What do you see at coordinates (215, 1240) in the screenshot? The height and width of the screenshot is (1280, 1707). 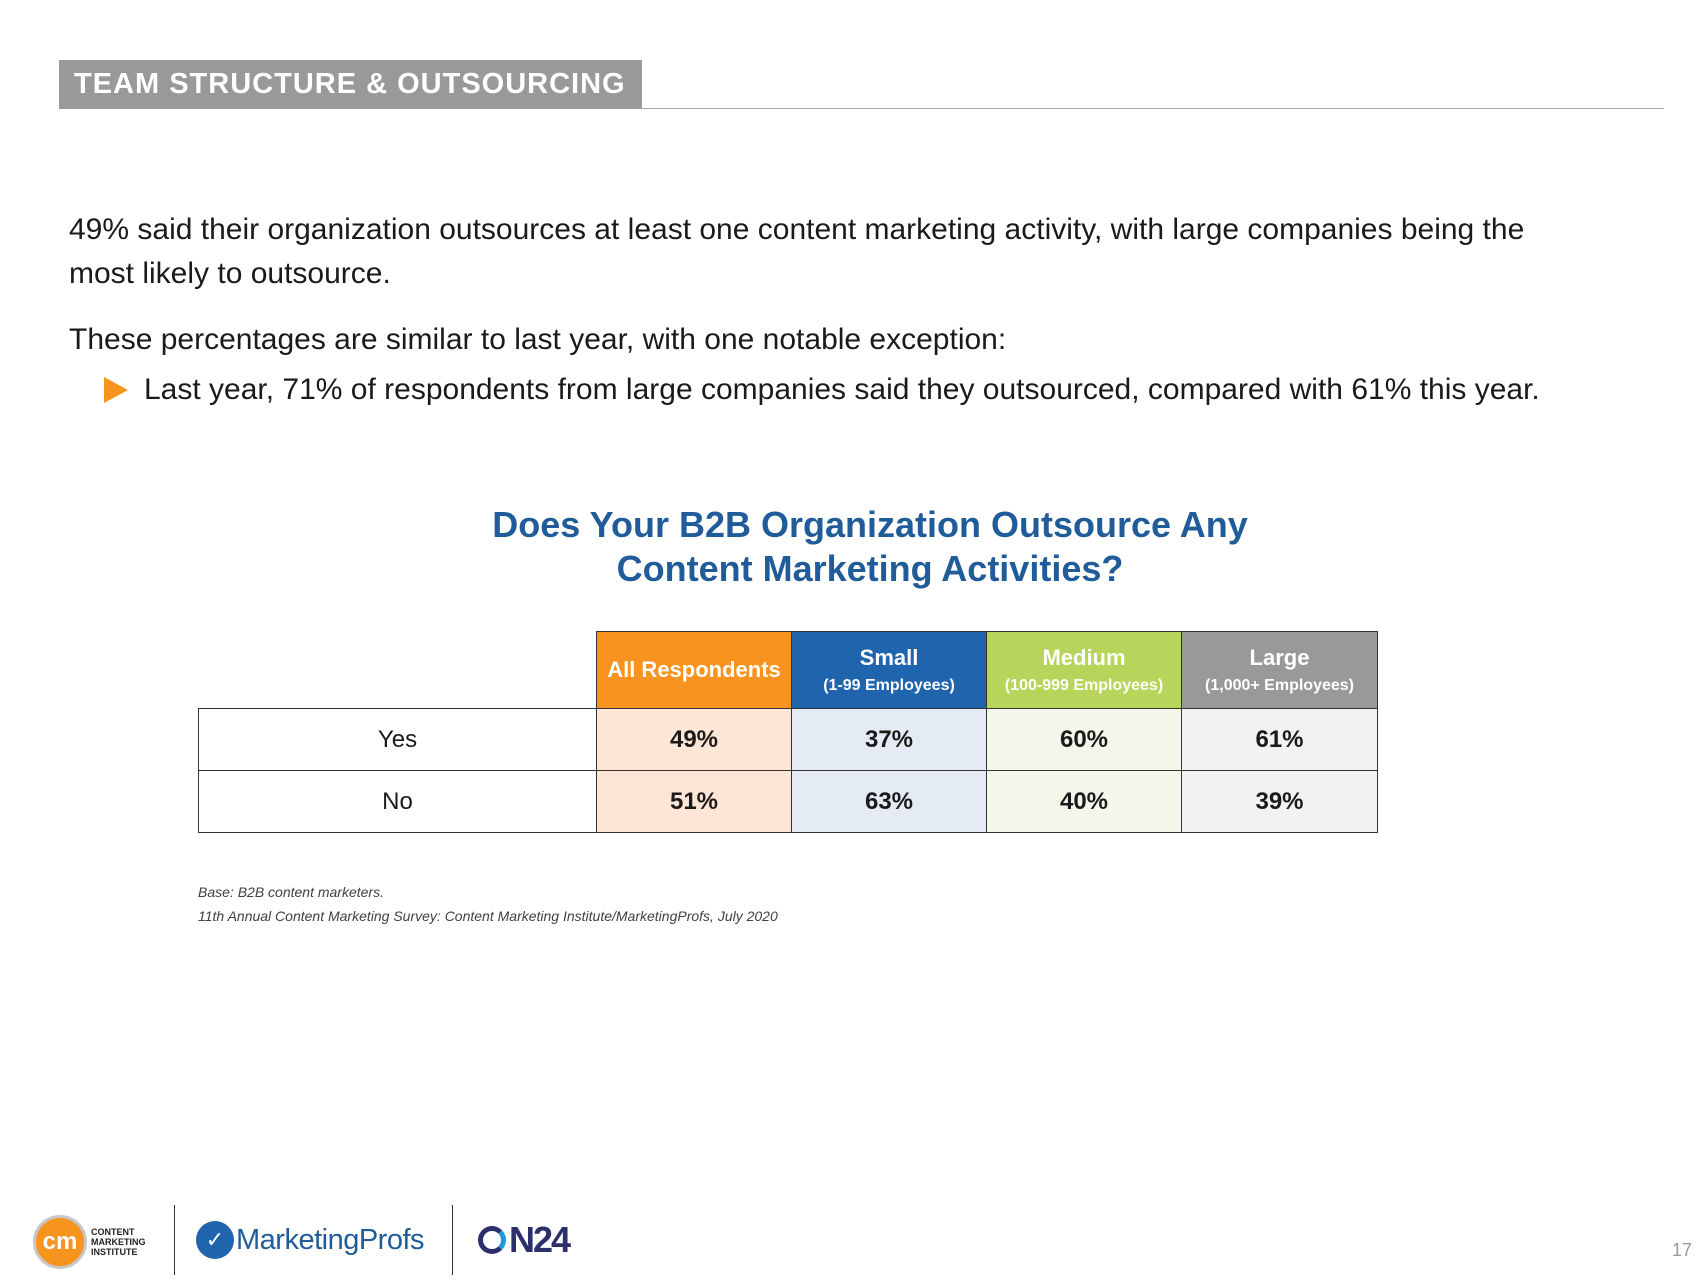 I see `marketingprofs-bird-icon: ✓` at bounding box center [215, 1240].